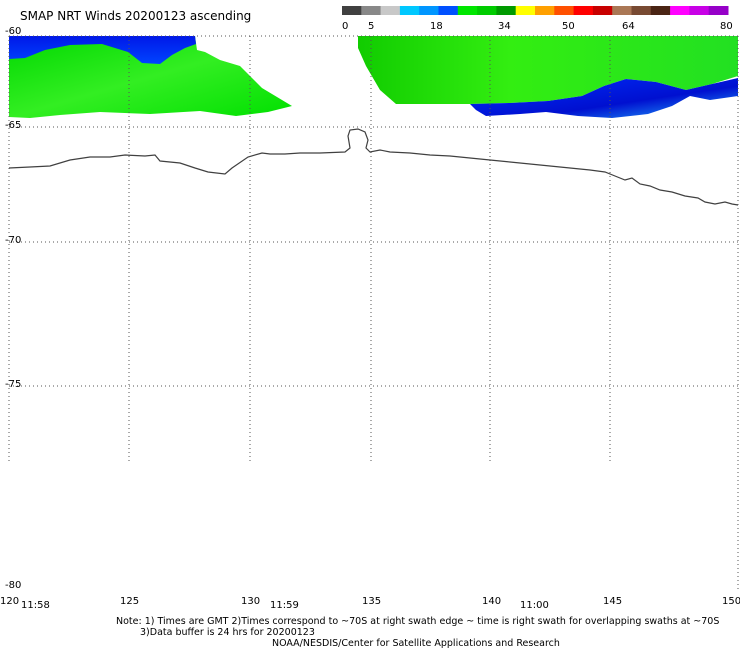 The height and width of the screenshot is (650, 740). What do you see at coordinates (13, 585) in the screenshot?
I see `lat-label: -80` at bounding box center [13, 585].